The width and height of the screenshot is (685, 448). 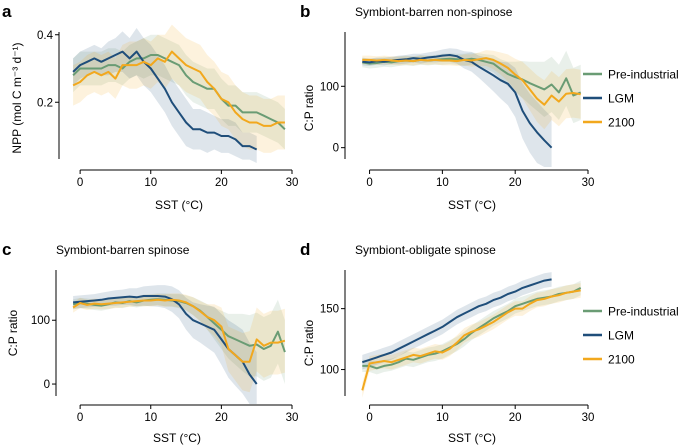 What do you see at coordinates (621, 99) in the screenshot?
I see `panel-b-legend-label: LGM` at bounding box center [621, 99].